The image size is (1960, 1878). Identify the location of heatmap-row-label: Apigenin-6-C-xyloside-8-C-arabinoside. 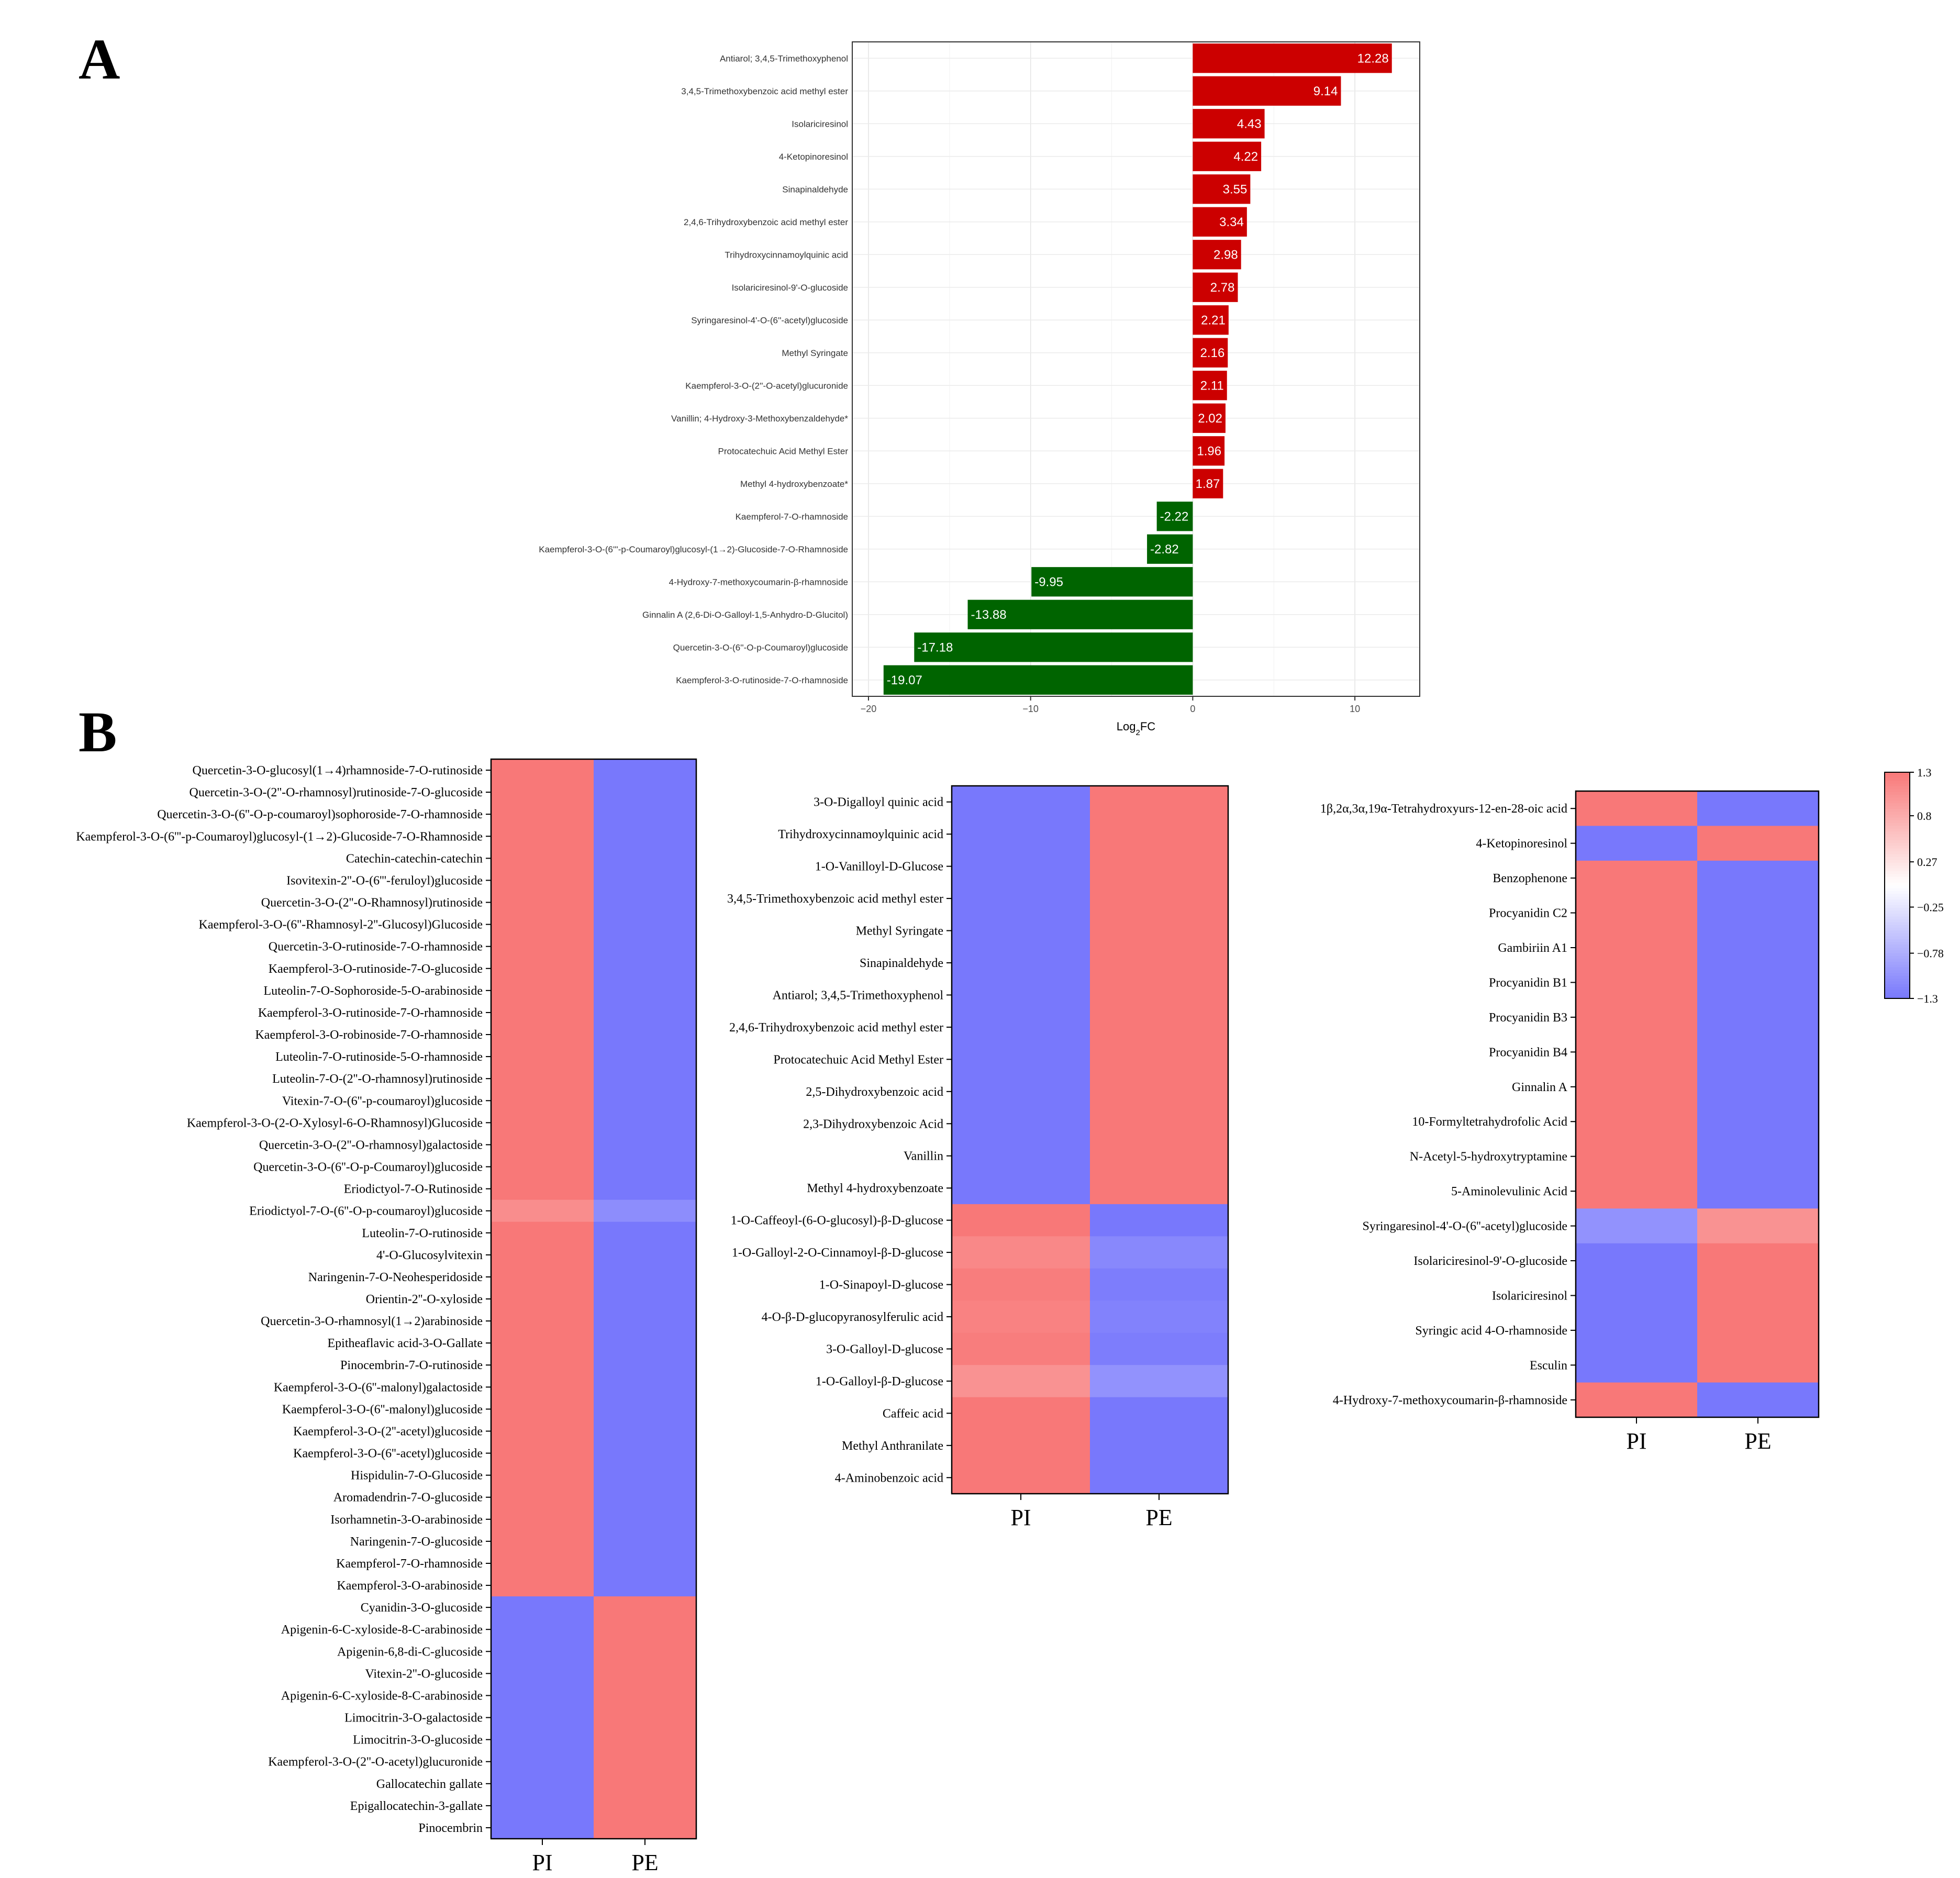
(382, 1696).